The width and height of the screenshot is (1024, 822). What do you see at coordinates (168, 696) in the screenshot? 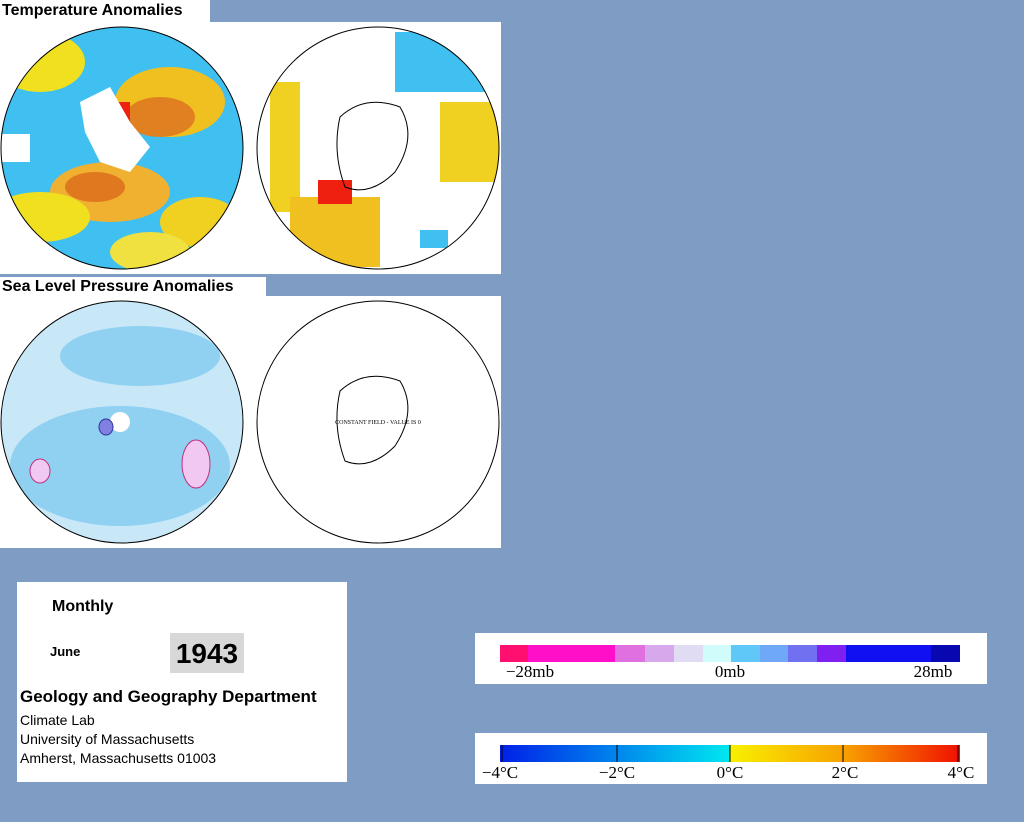
I see `department: Geology and Geography Department` at bounding box center [168, 696].